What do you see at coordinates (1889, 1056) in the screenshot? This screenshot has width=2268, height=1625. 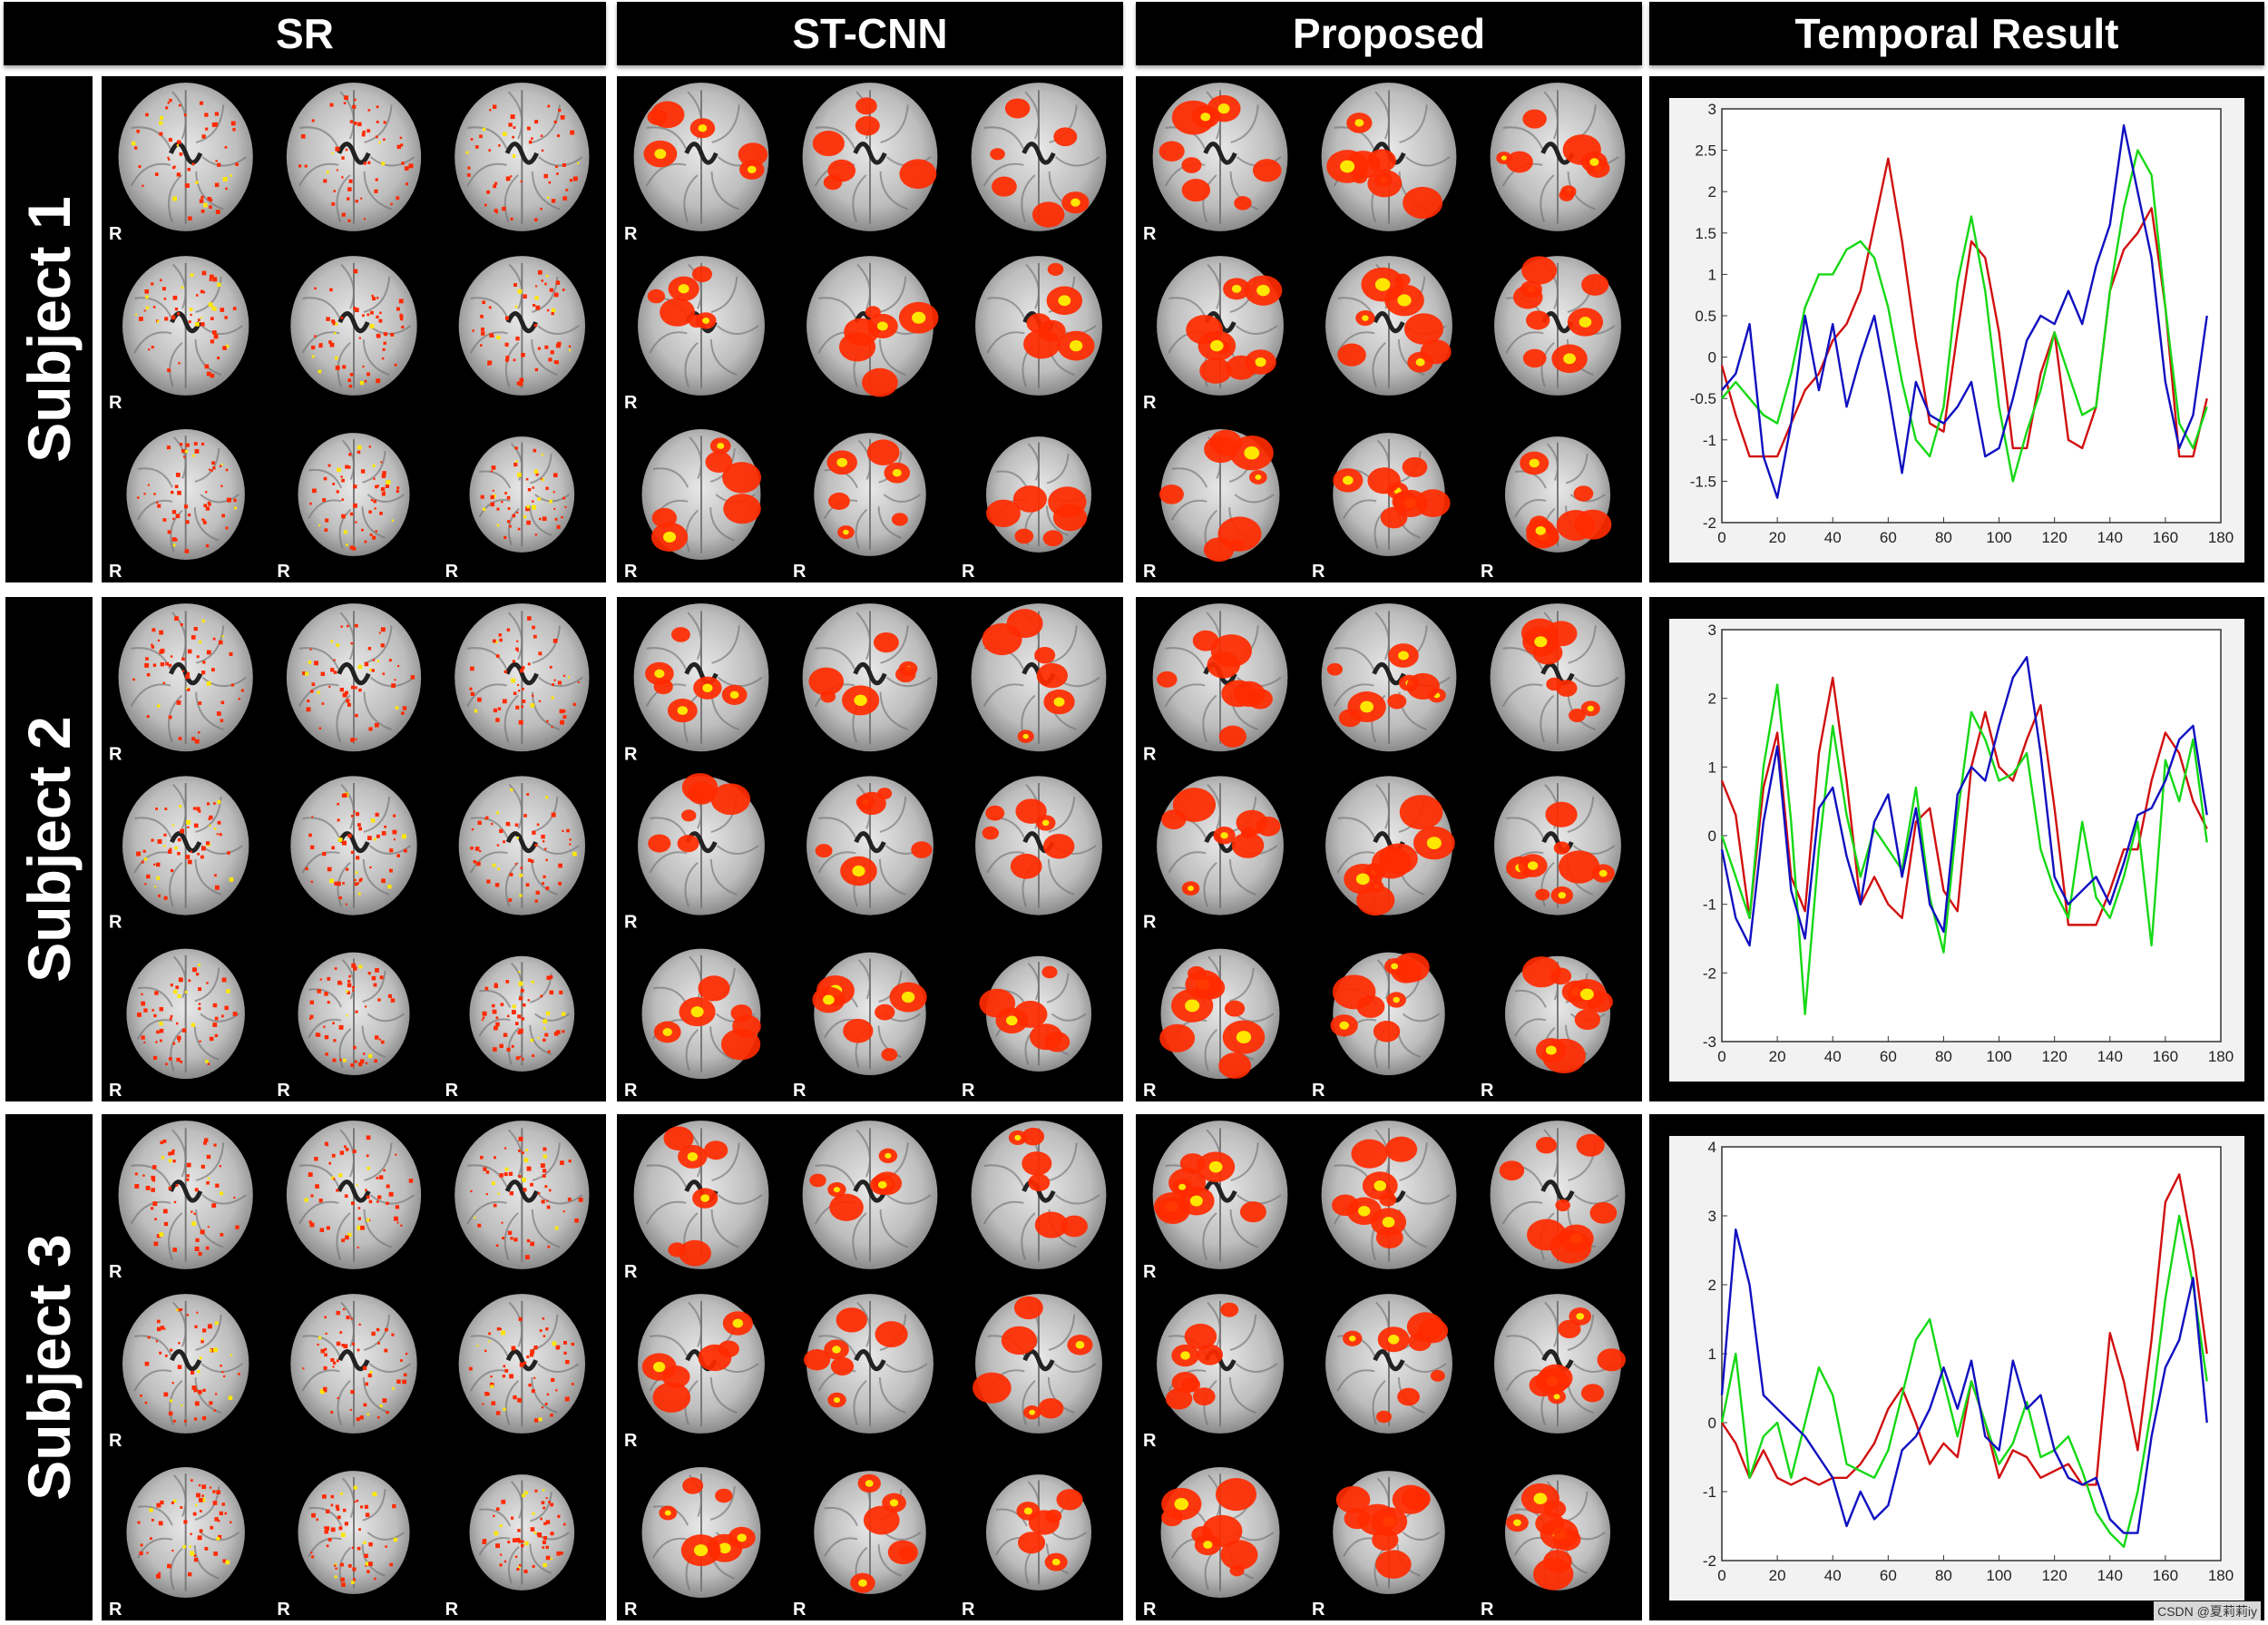 I see `x-tick-label: 60` at bounding box center [1889, 1056].